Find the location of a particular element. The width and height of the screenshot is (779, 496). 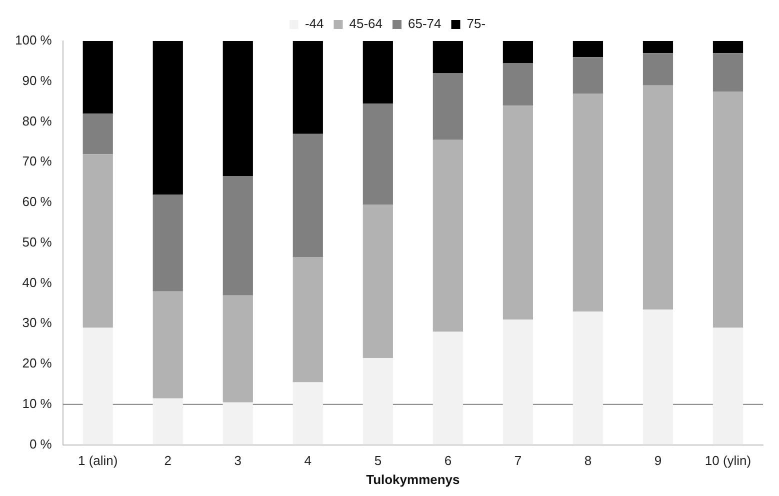

y-tick-label: 30 % is located at coordinates (37, 322).